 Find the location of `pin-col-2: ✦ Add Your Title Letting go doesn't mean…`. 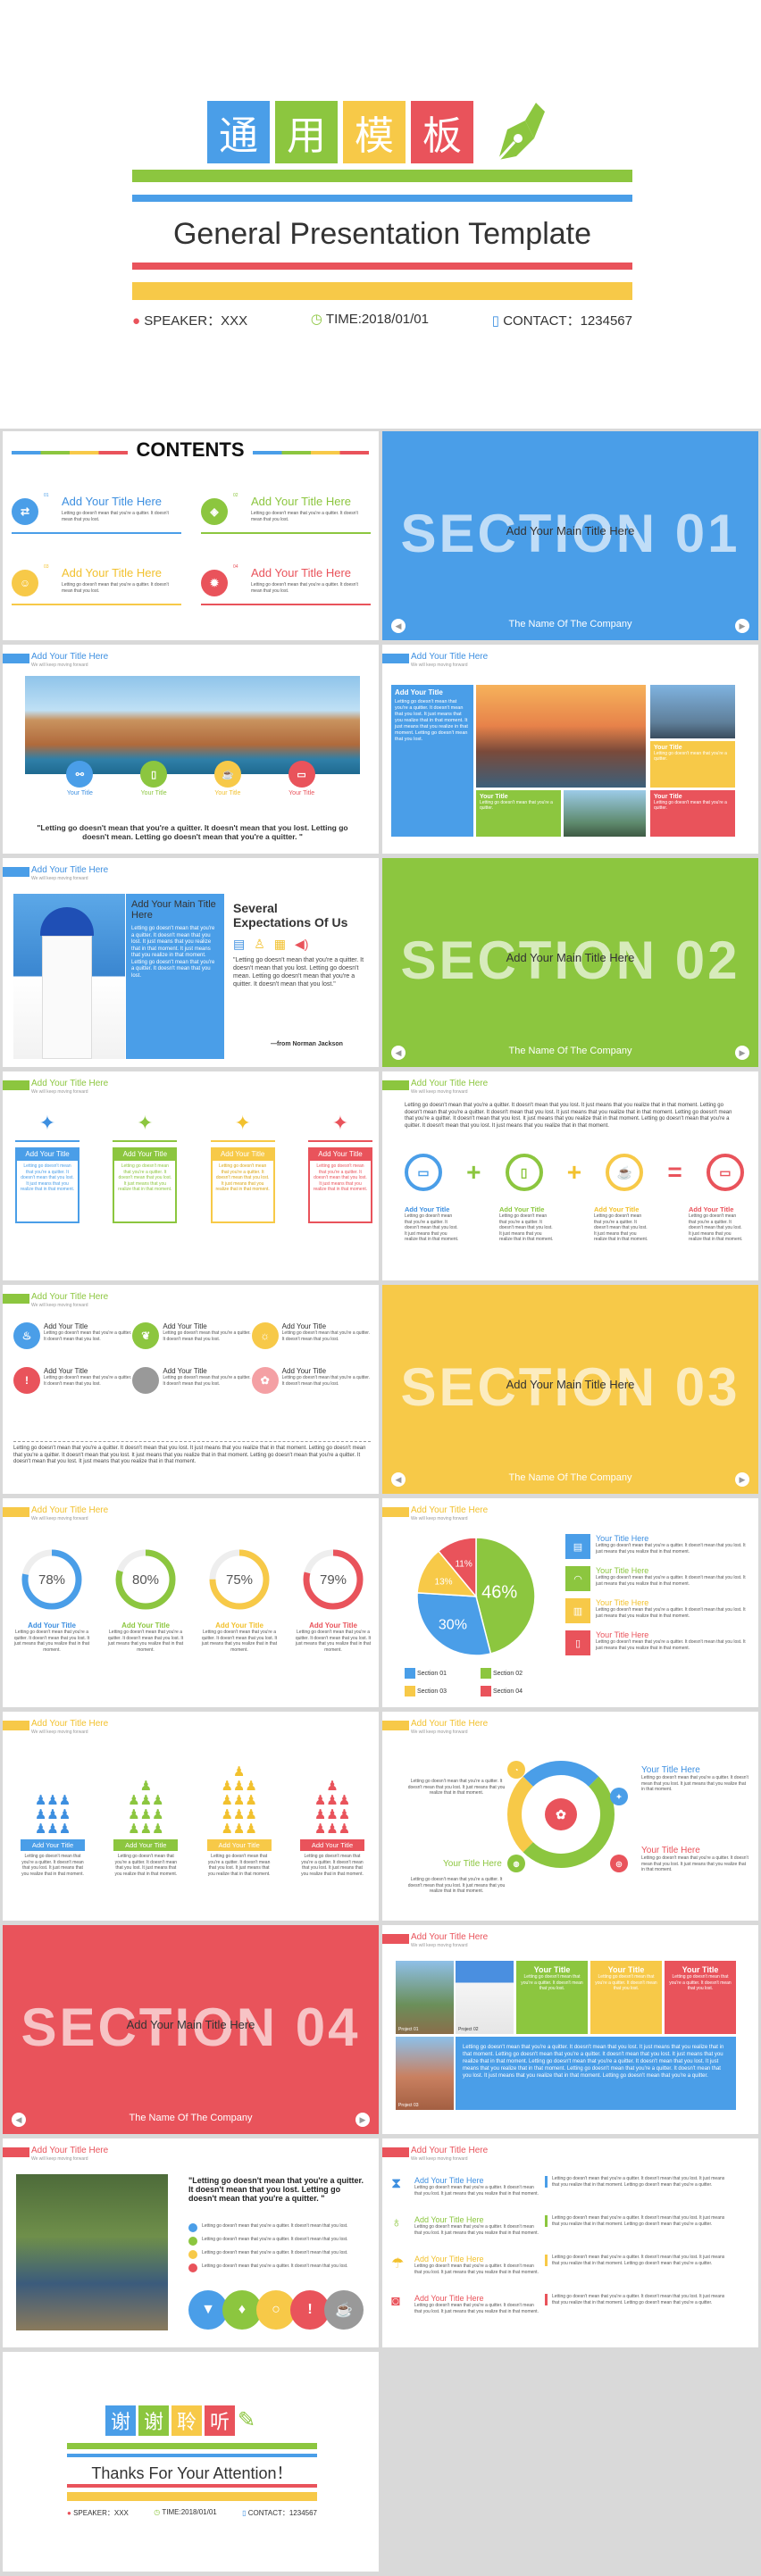

pin-col-2: ✦ Add Your Title Letting go doesn't mean… is located at coordinates (145, 1167).